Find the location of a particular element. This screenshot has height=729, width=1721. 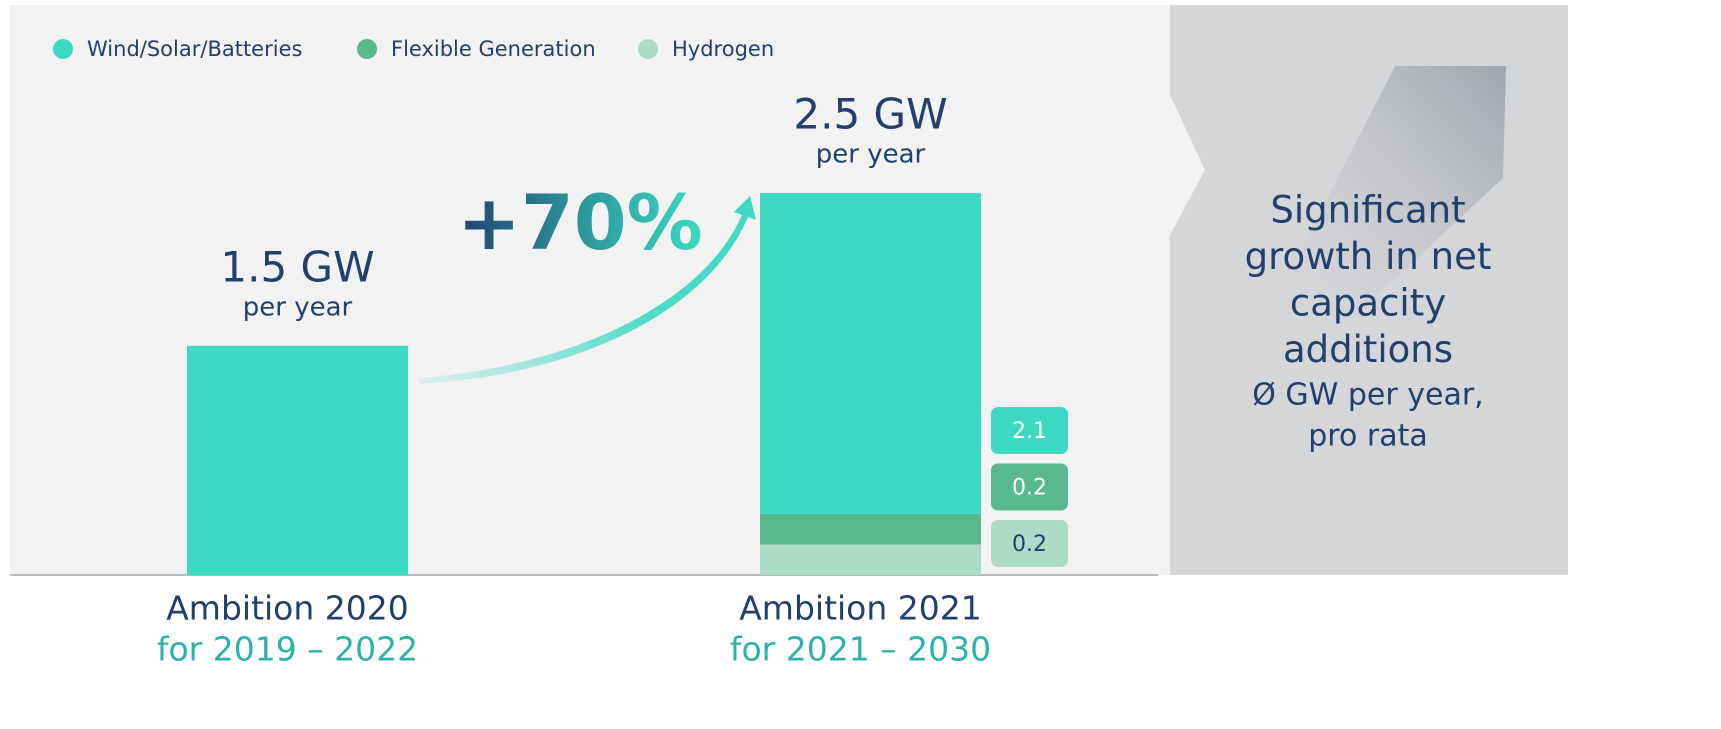

growth-label: +70% is located at coordinates (580, 222).